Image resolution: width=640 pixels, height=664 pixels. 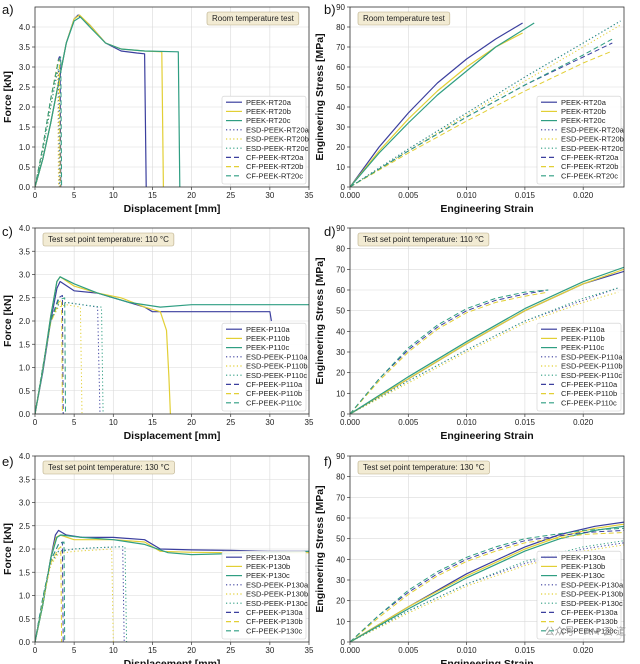 I want to click on legend-entry: ESD-PEEK-P130a, so click(x=277, y=584).